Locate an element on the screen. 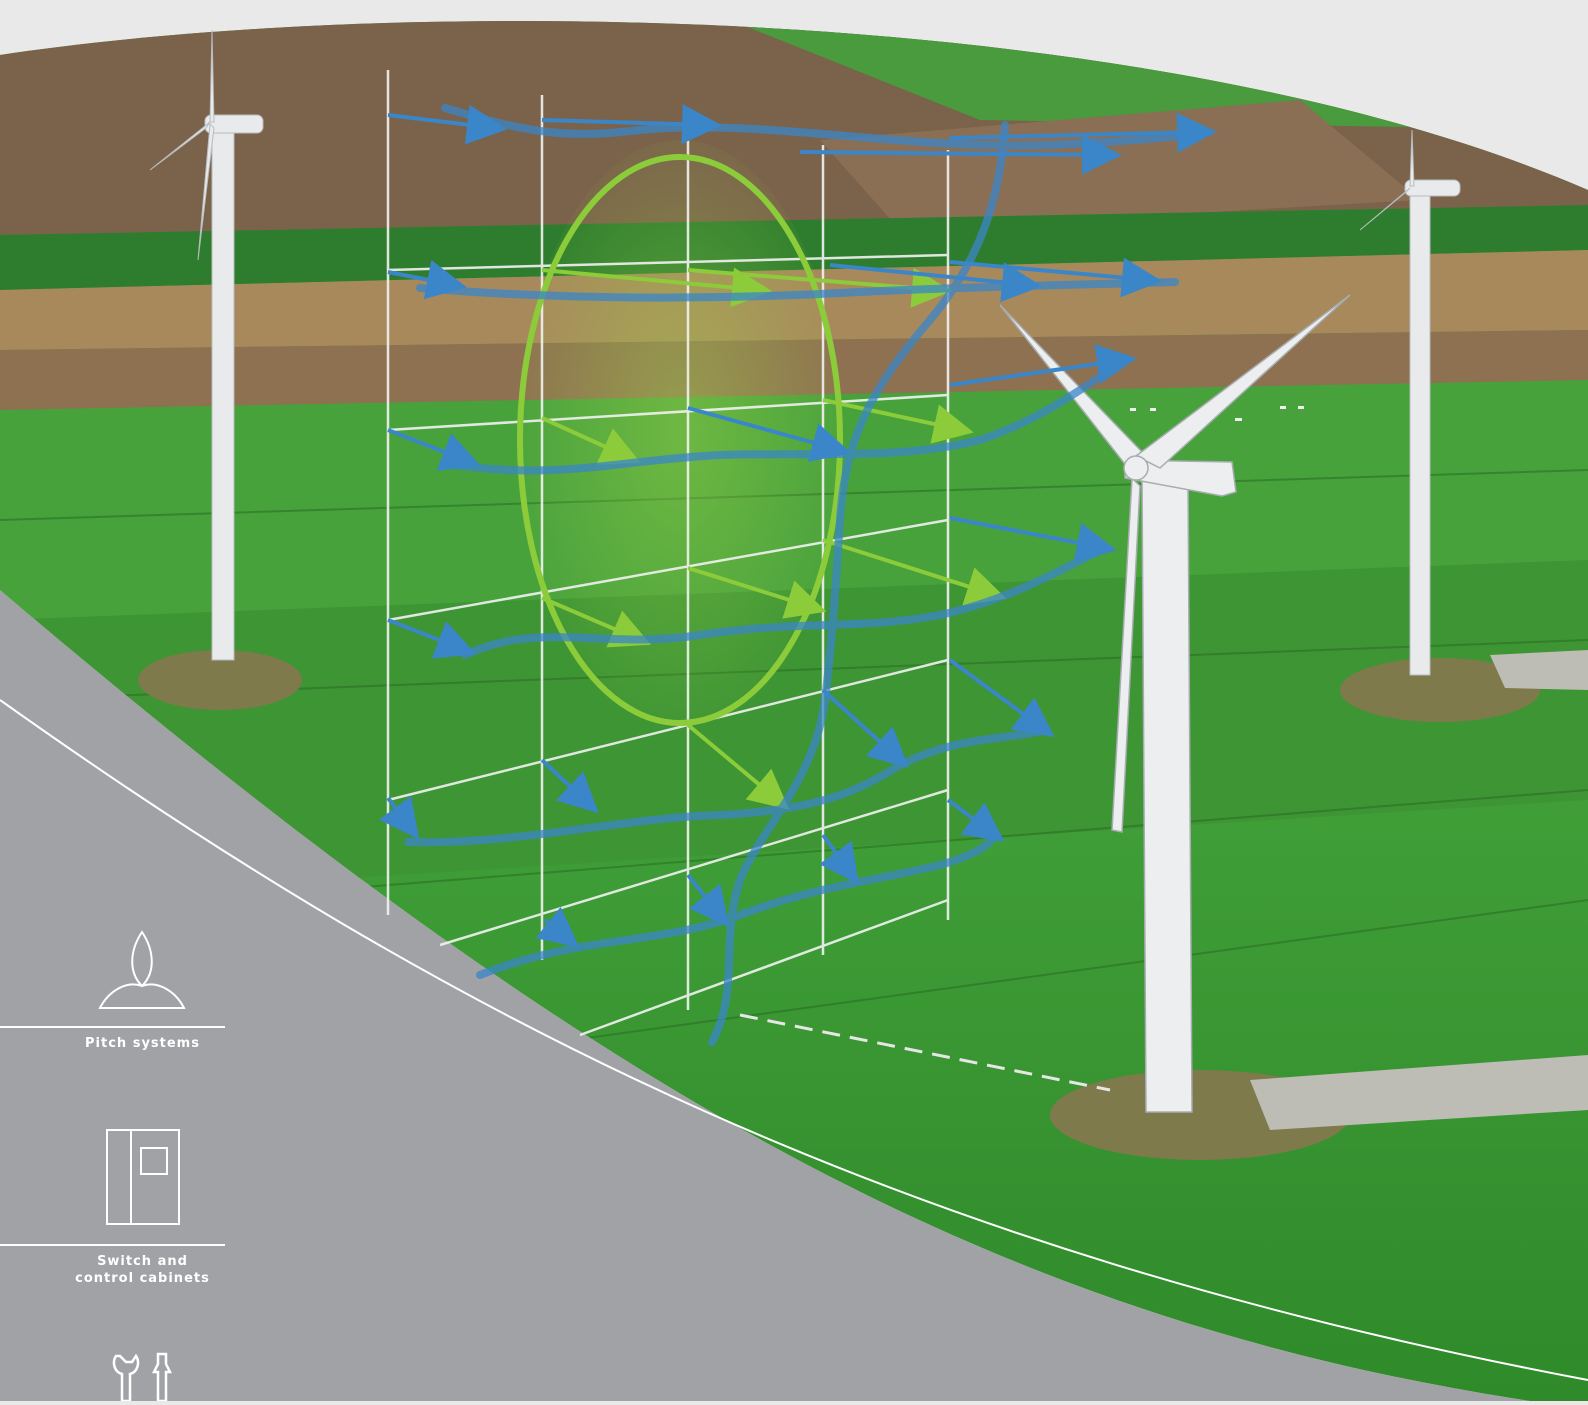 This screenshot has height=1405, width=1588. sidebar-item-label: Pitch systems is located at coordinates (142, 1043).